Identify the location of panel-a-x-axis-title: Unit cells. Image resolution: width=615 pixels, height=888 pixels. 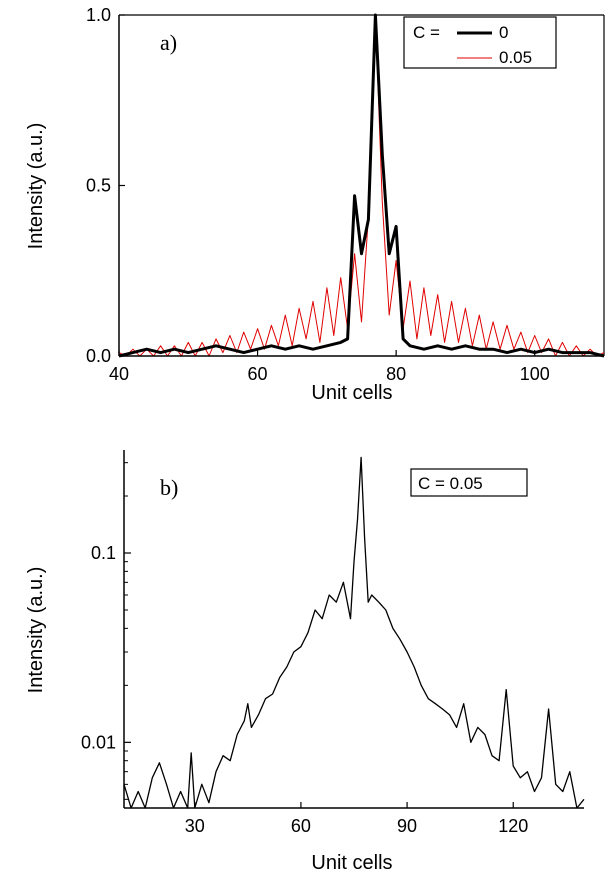
(351, 393).